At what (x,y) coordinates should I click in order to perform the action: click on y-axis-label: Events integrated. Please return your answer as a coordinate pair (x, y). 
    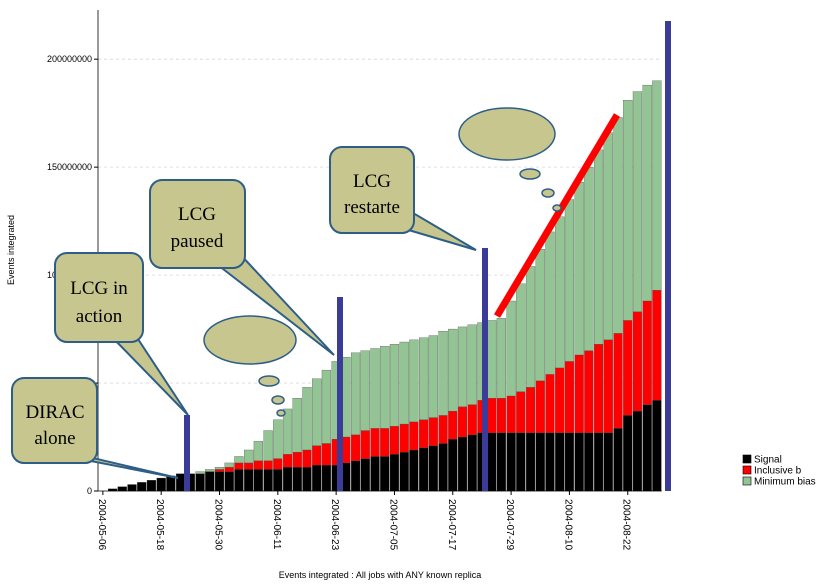
    Looking at the image, I should click on (11, 250).